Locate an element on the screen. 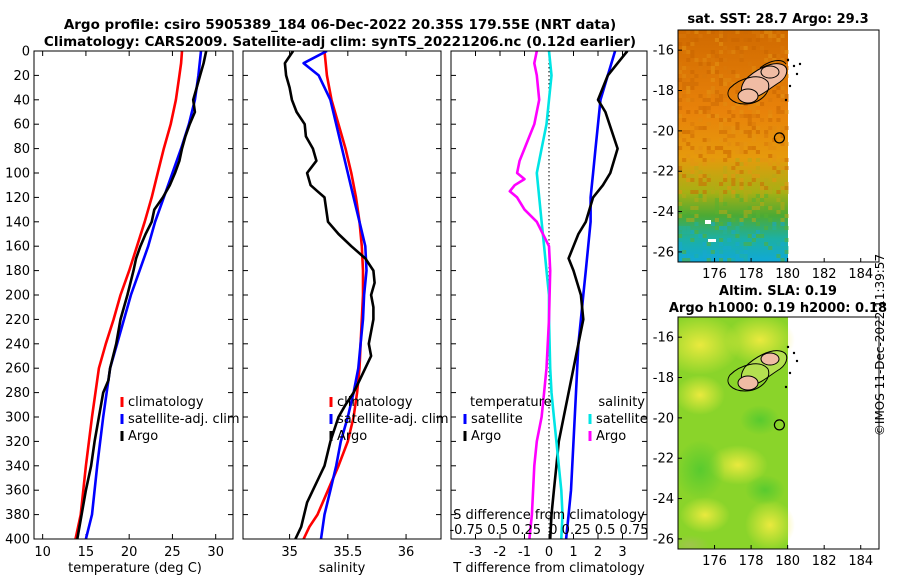  temperature-ytick-label-17: 340 is located at coordinates (17, 466).